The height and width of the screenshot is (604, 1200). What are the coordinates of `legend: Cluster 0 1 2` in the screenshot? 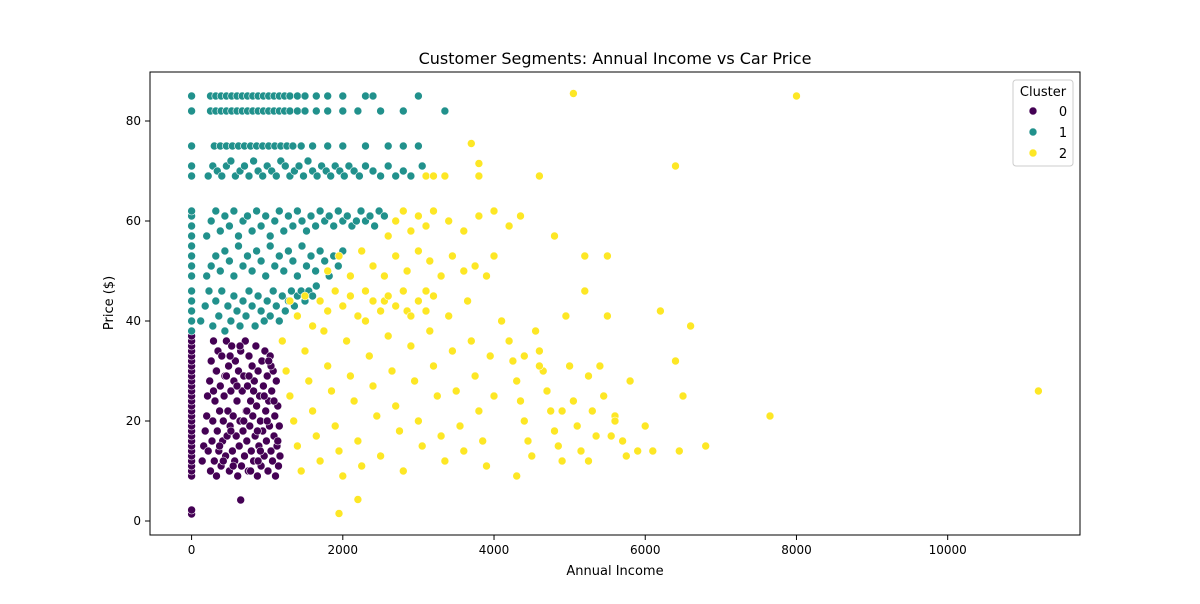 It's located at (1043, 123).